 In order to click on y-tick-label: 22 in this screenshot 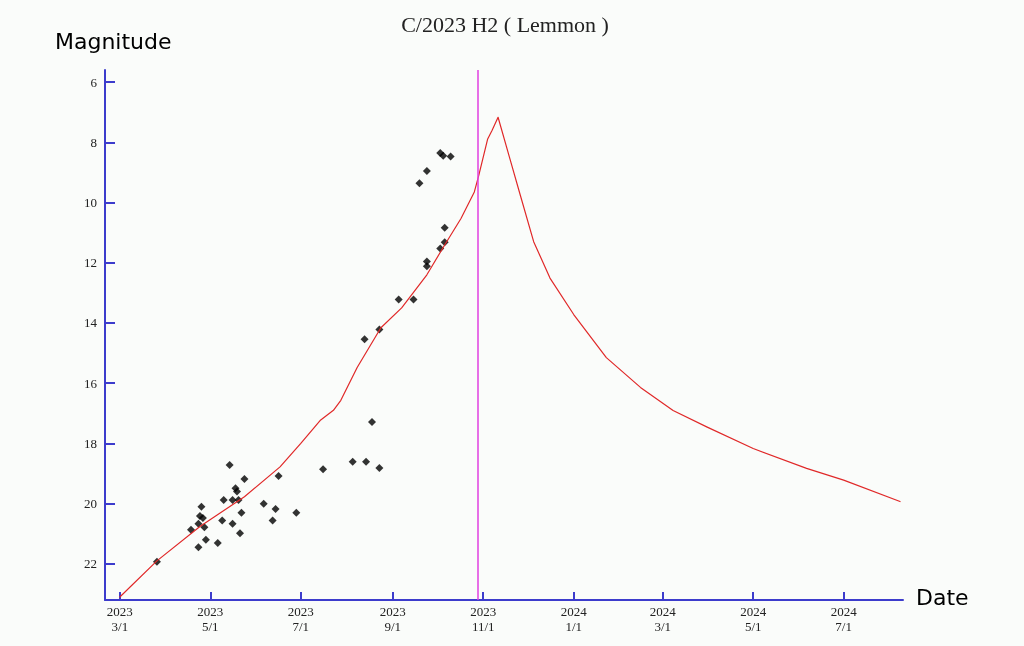, I will do `click(90, 564)`.